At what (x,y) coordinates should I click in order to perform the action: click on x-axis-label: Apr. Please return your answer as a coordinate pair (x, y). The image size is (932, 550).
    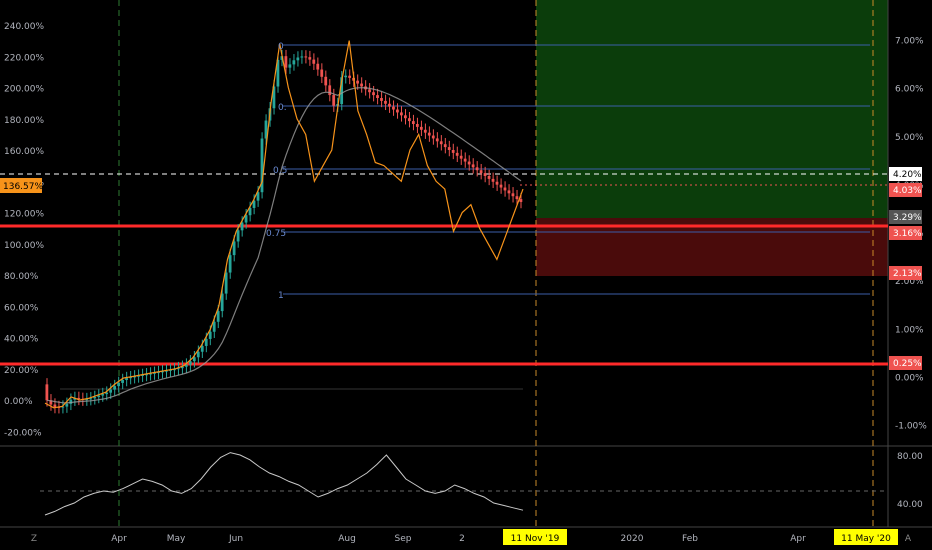
    Looking at the image, I should click on (119, 539).